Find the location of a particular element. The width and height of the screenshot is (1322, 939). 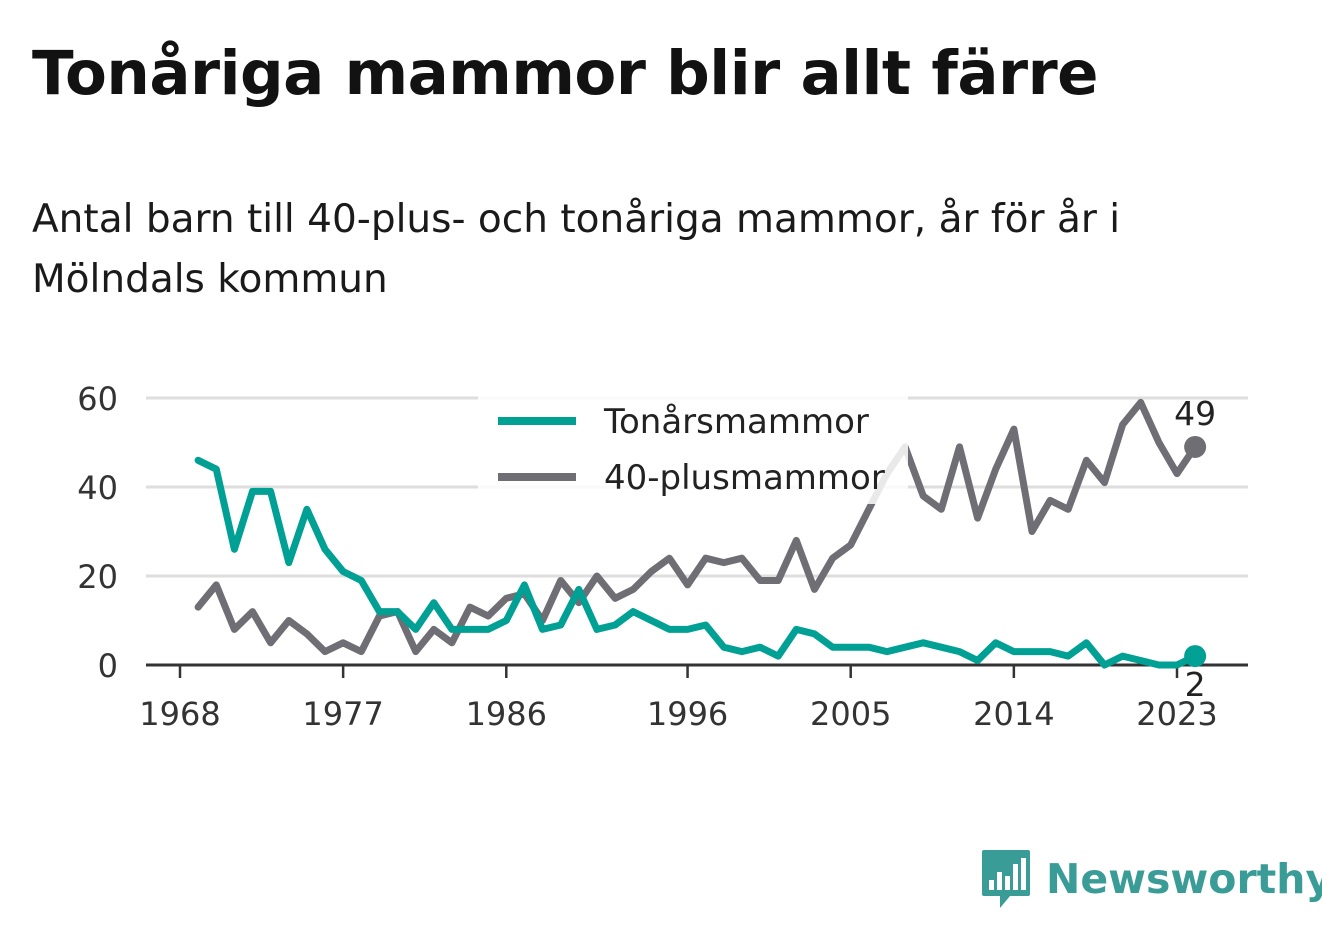

logo-icon is located at coordinates (1006, 879).